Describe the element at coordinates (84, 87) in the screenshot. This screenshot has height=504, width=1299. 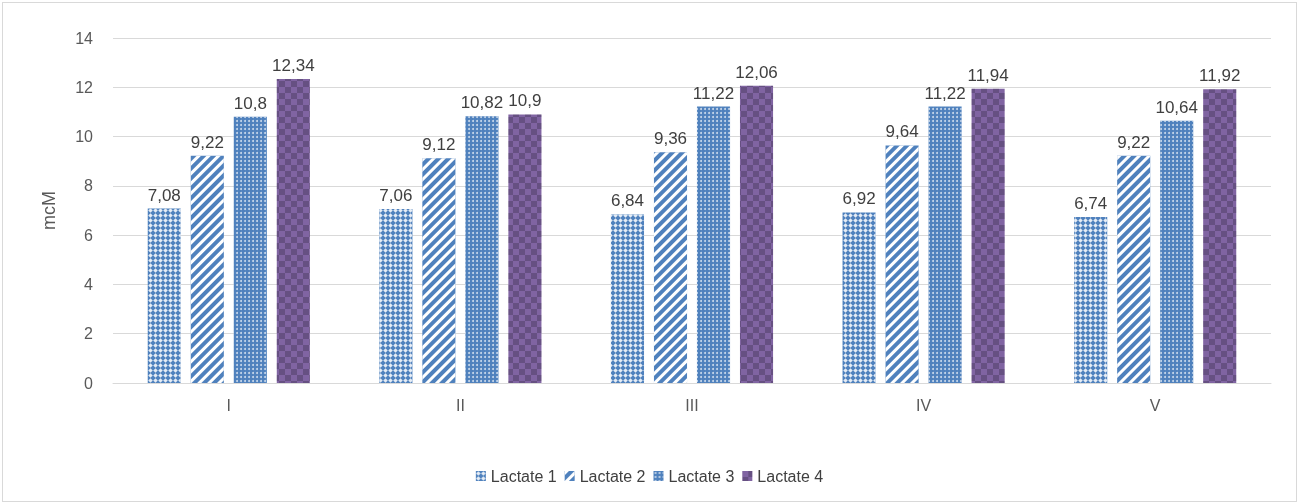
I see `y-tick-label: 12` at that location.